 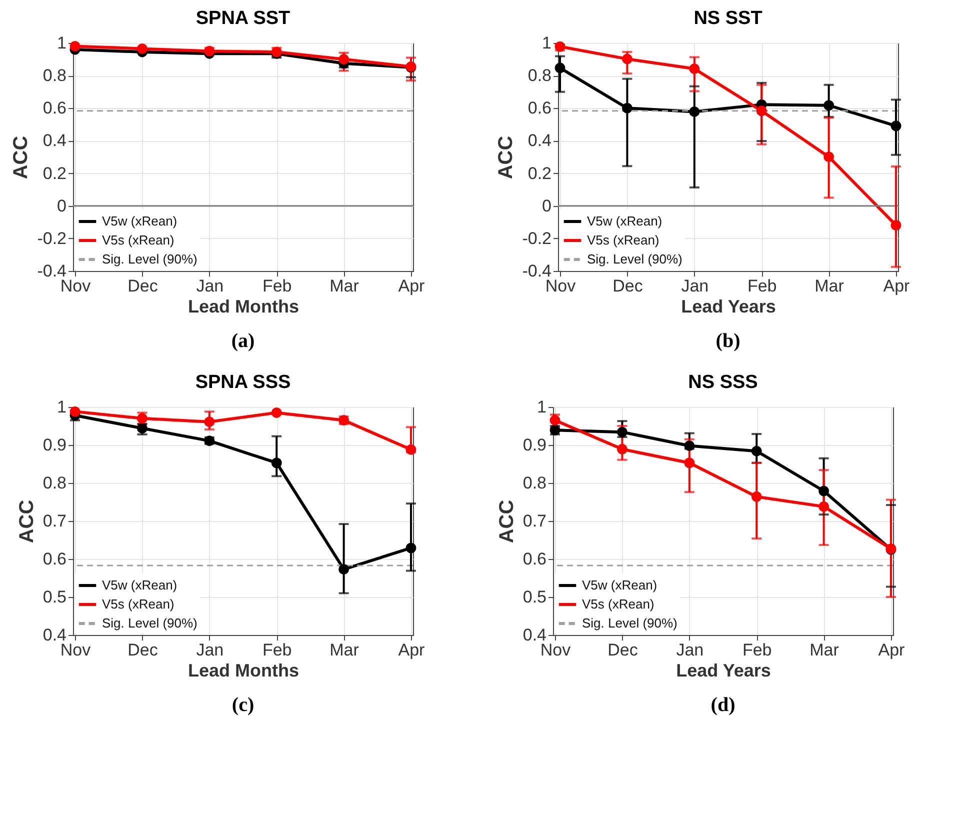 I want to click on chart-title: SPNA SSS, so click(x=243, y=382).